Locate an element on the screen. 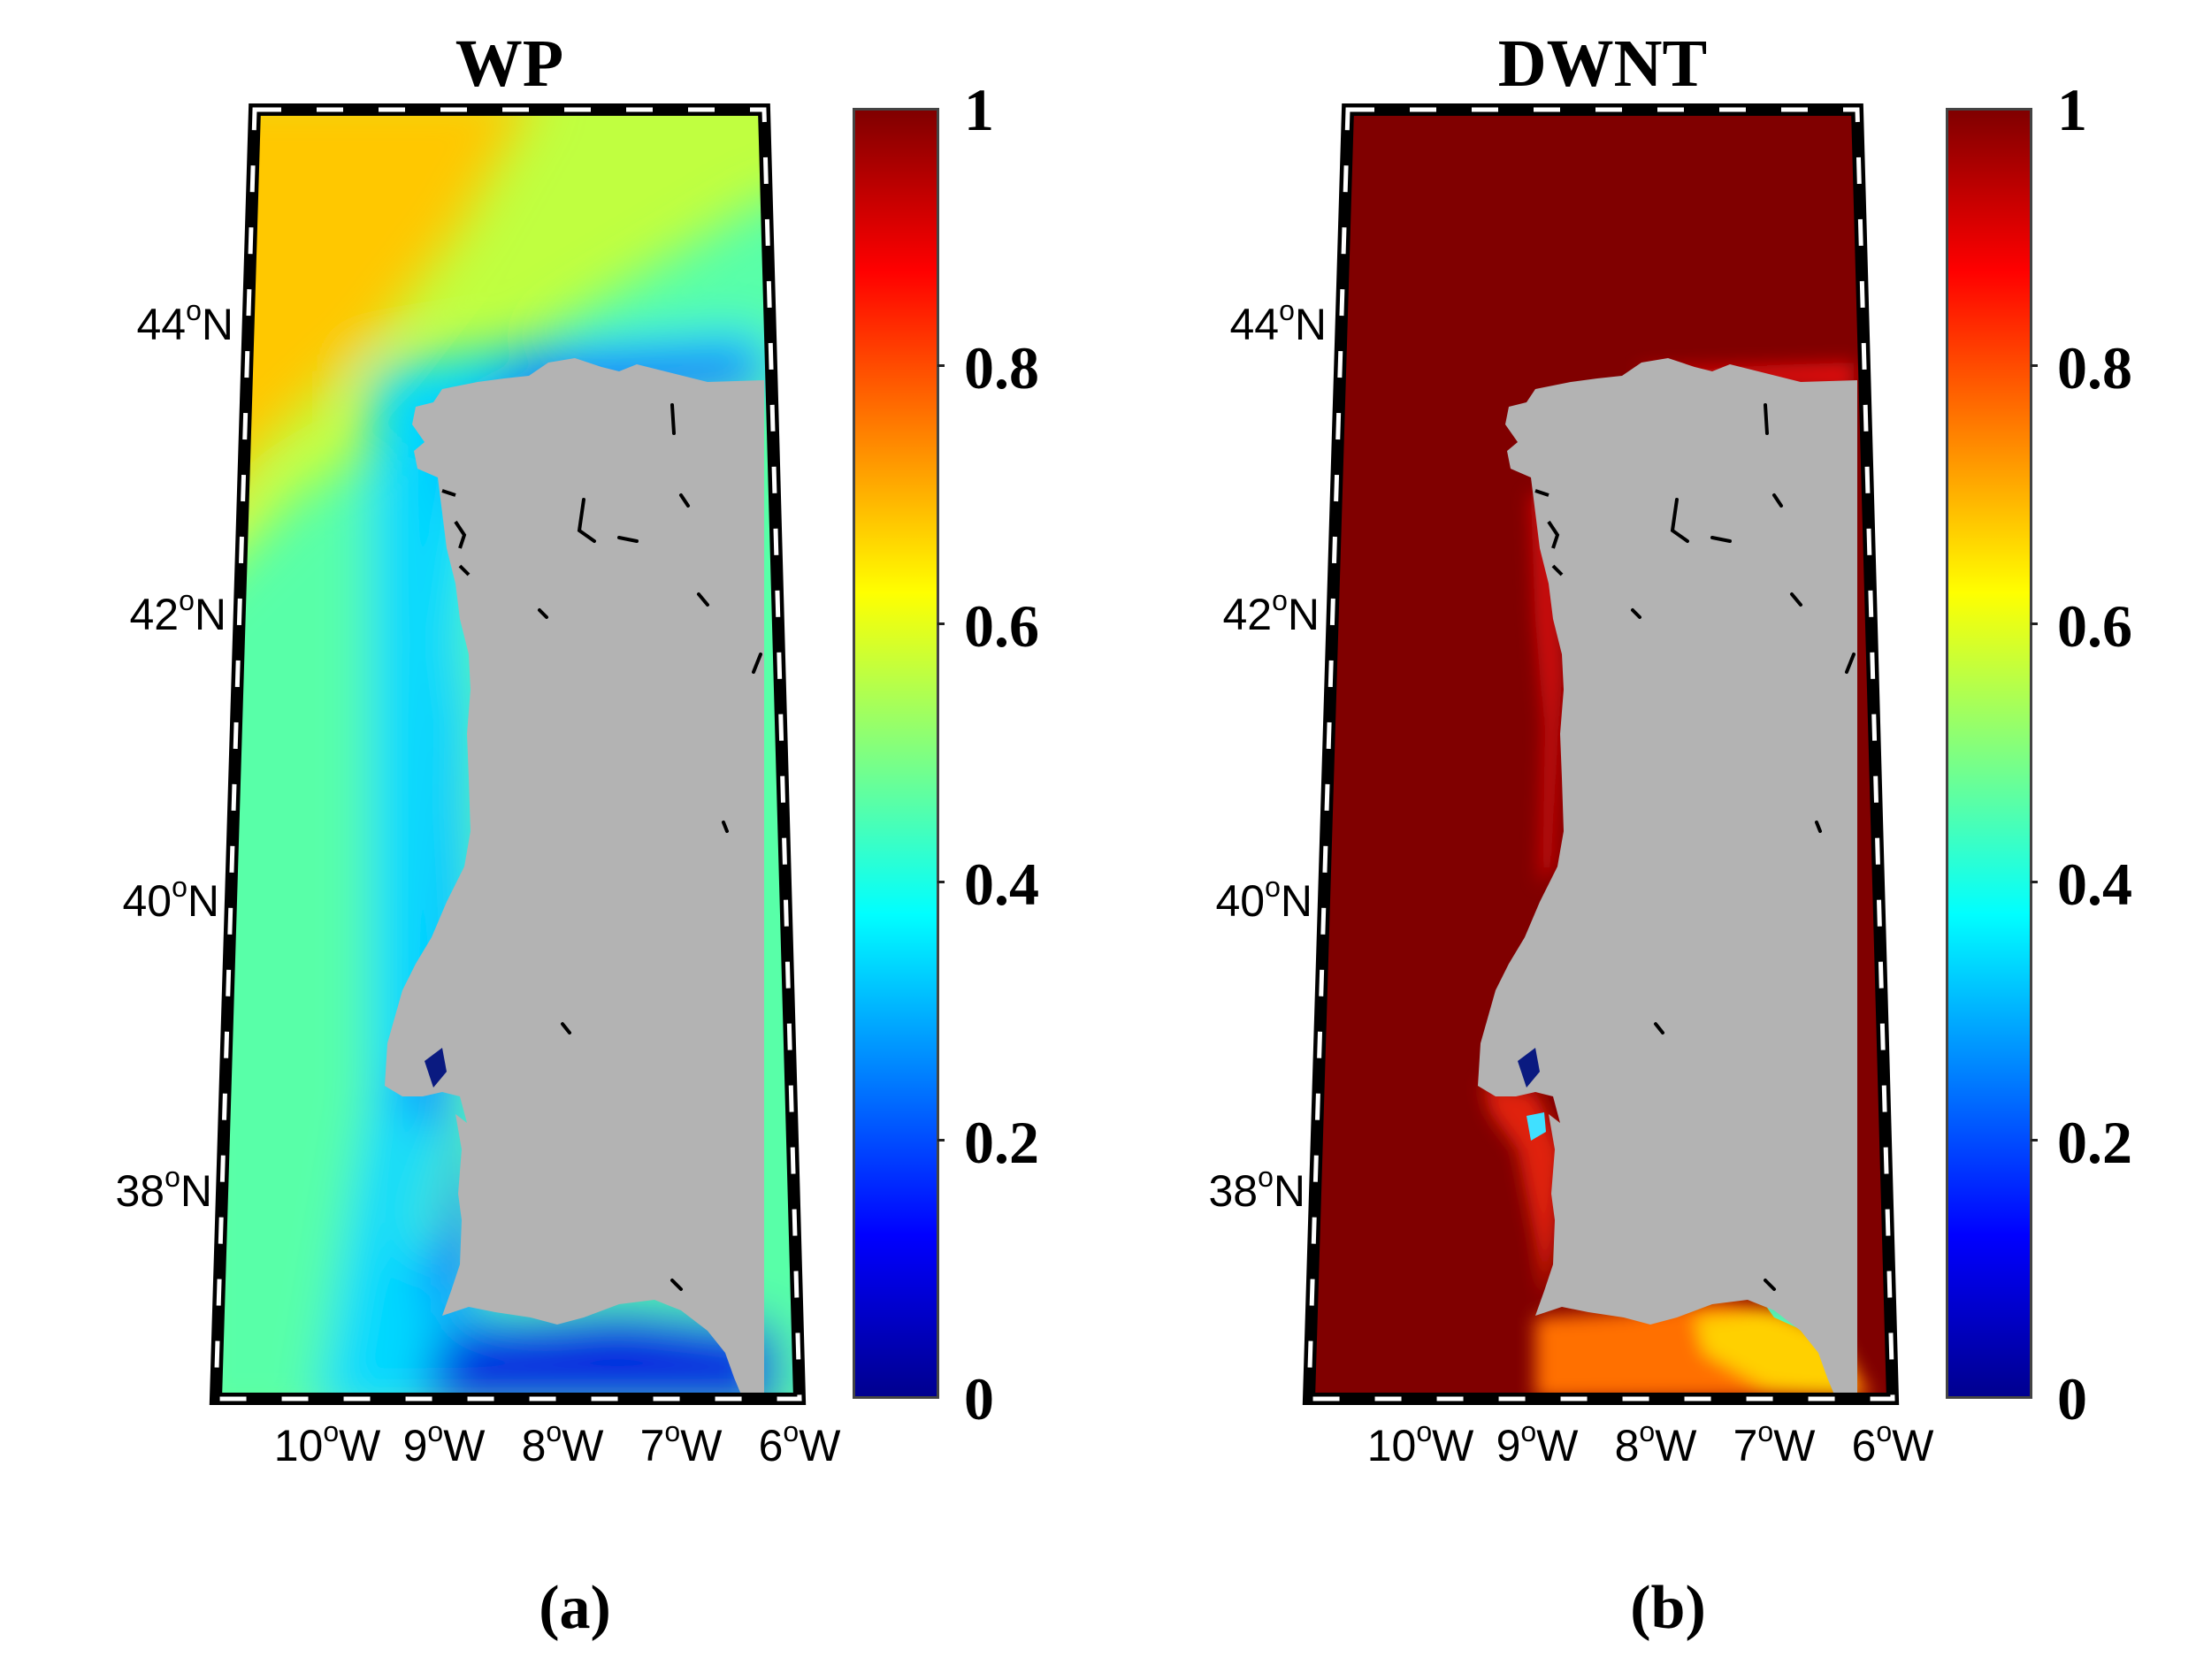 Image resolution: width=2196 pixels, height=1680 pixels. sea-cyan-spot is located at coordinates (1536, 1126).